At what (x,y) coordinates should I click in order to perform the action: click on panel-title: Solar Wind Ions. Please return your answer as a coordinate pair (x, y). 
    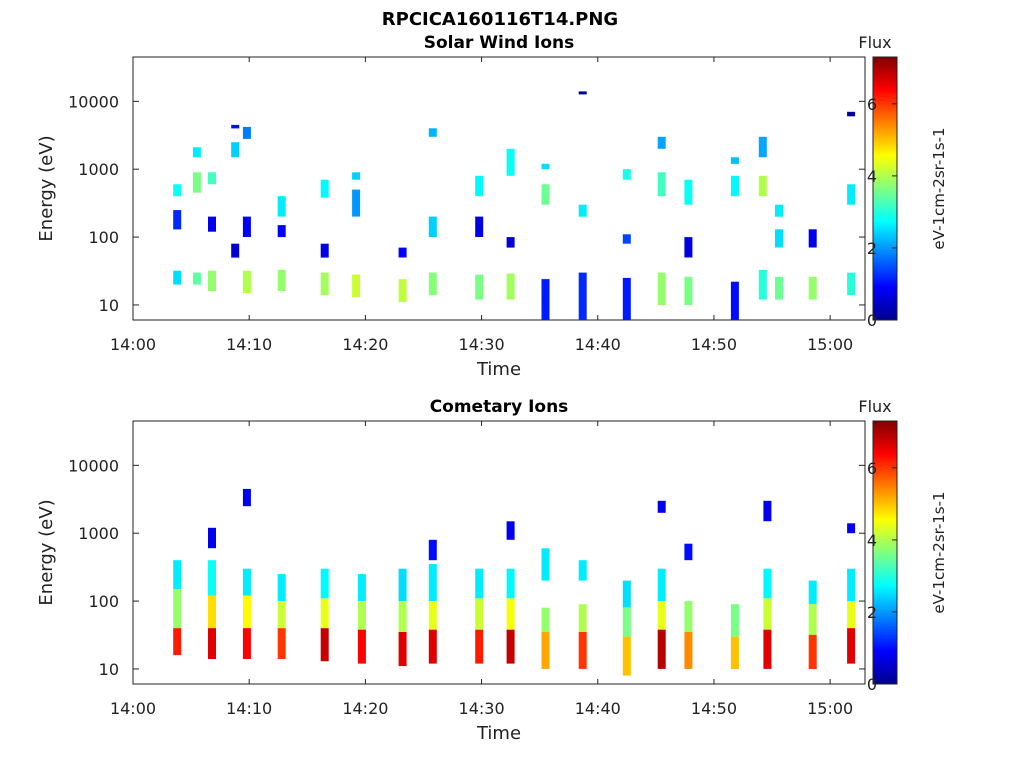
    Looking at the image, I should click on (499, 43).